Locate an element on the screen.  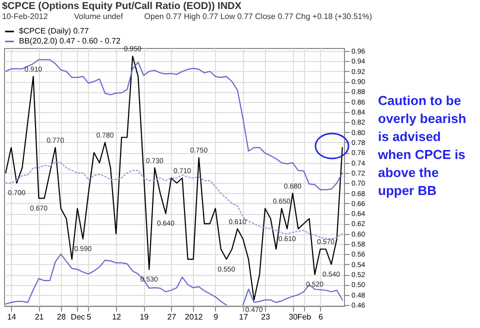
x-tick-label: 27 is located at coordinates (172, 317).